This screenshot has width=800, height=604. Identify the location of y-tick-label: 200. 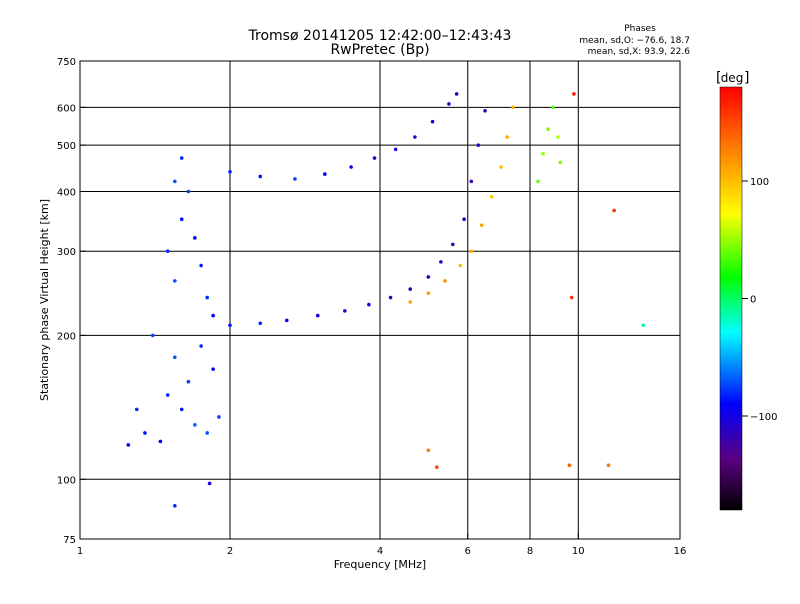
(66, 336).